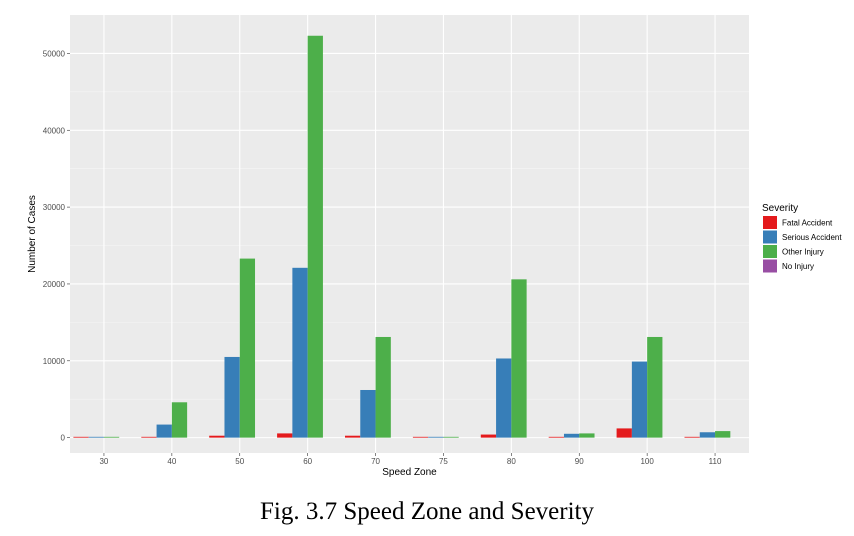 This screenshot has height=536, width=854. What do you see at coordinates (375, 461) in the screenshot?
I see `x-tick-label: 70` at bounding box center [375, 461].